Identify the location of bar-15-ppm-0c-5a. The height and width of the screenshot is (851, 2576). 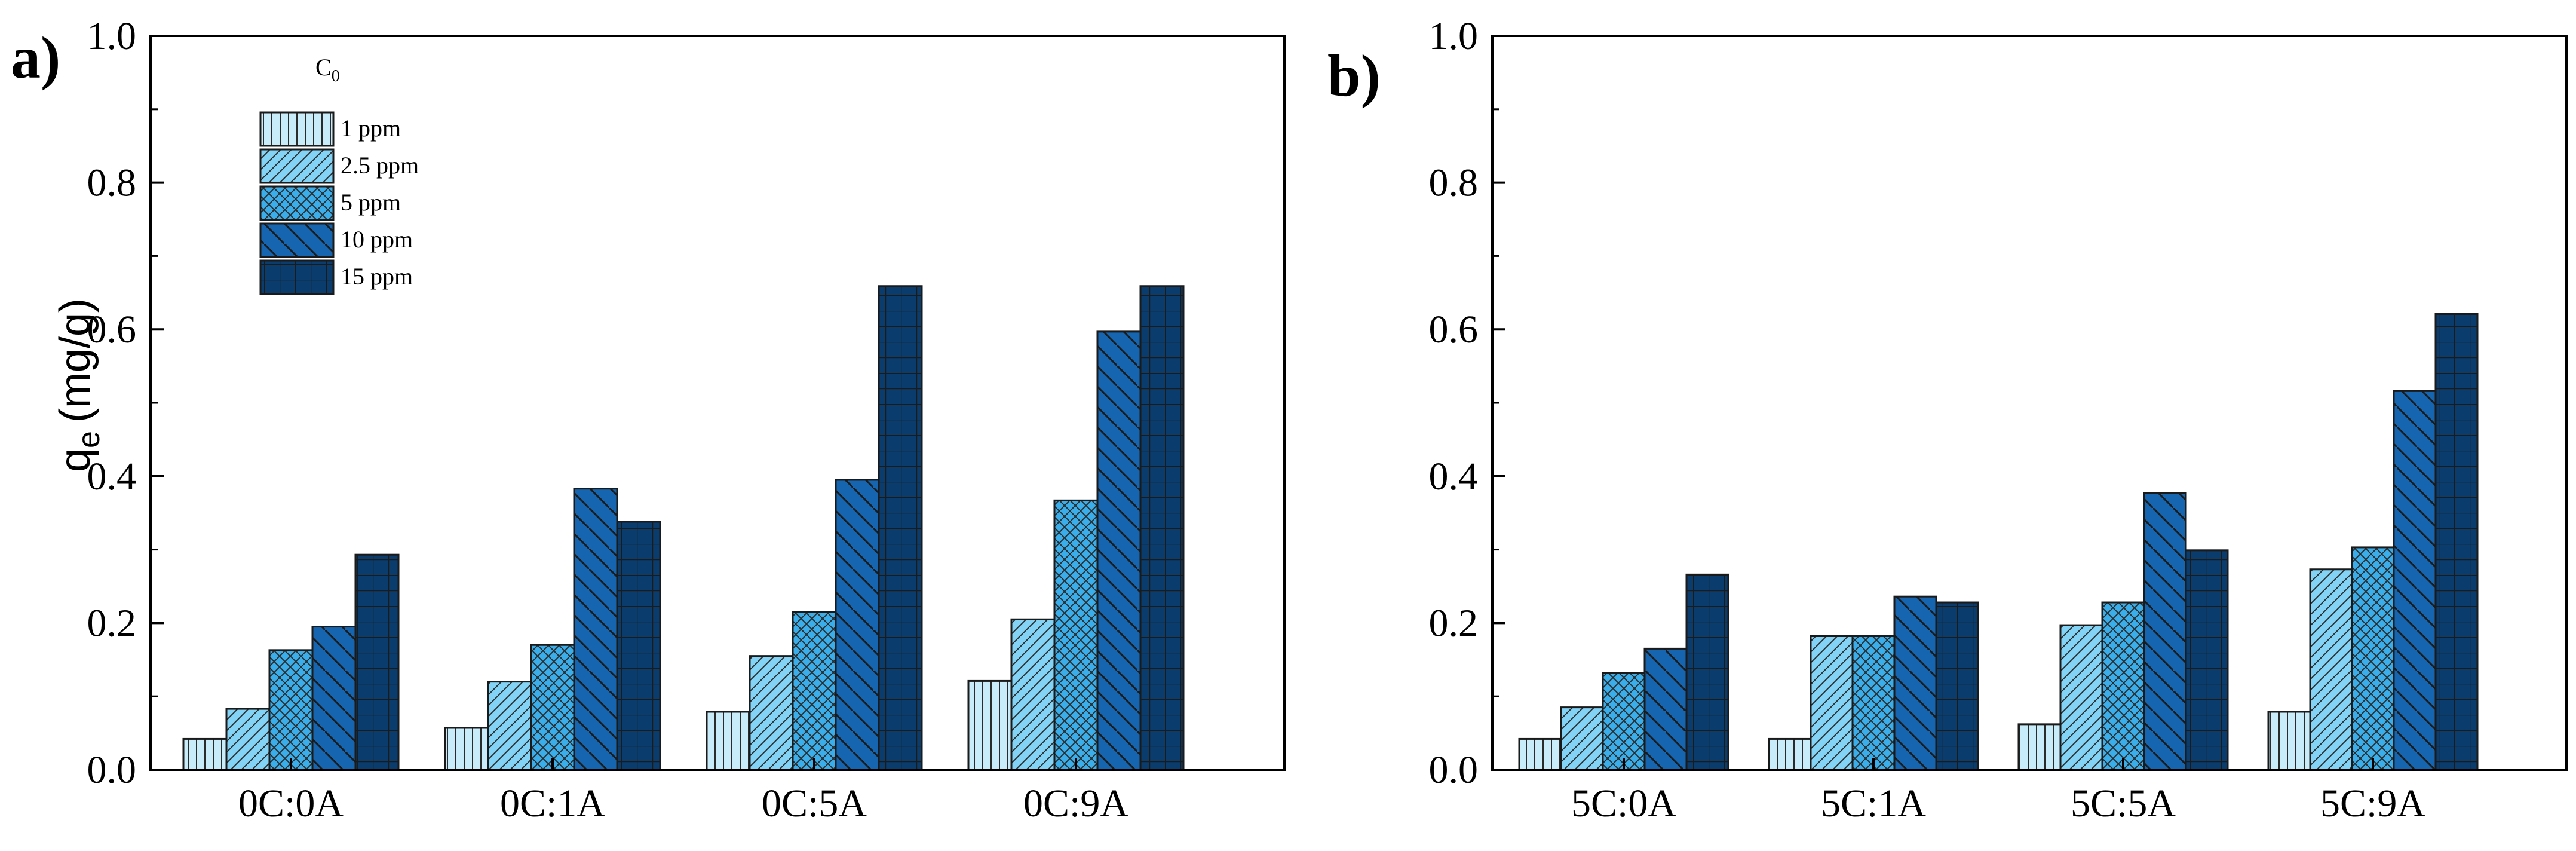
(900, 528).